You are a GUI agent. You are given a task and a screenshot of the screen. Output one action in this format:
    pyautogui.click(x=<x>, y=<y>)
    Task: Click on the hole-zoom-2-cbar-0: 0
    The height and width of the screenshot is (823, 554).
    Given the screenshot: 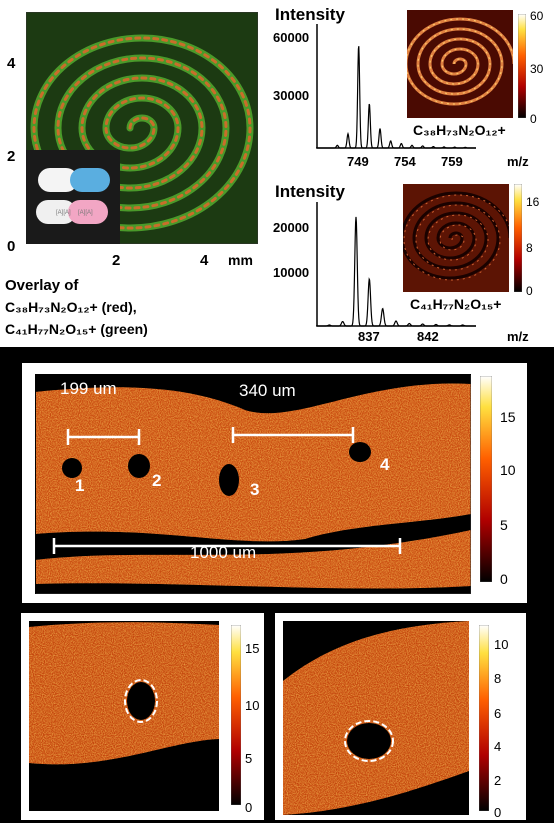 What is the action you would take?
    pyautogui.click(x=498, y=812)
    